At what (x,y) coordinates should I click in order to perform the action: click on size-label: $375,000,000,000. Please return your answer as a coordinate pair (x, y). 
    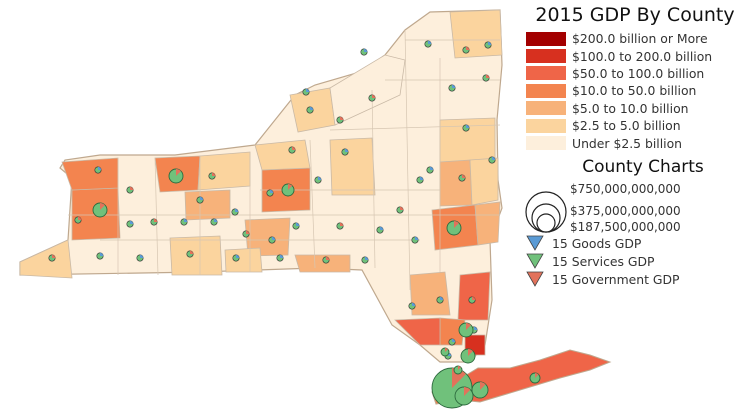
    Looking at the image, I should click on (625, 211).